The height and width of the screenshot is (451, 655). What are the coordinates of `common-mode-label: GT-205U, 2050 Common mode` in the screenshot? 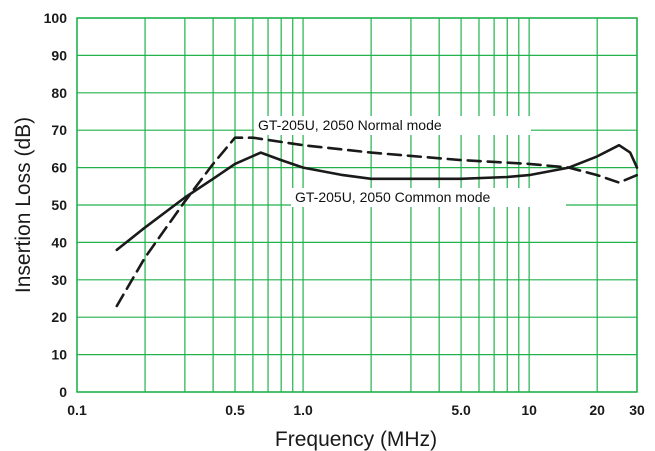 It's located at (393, 197).